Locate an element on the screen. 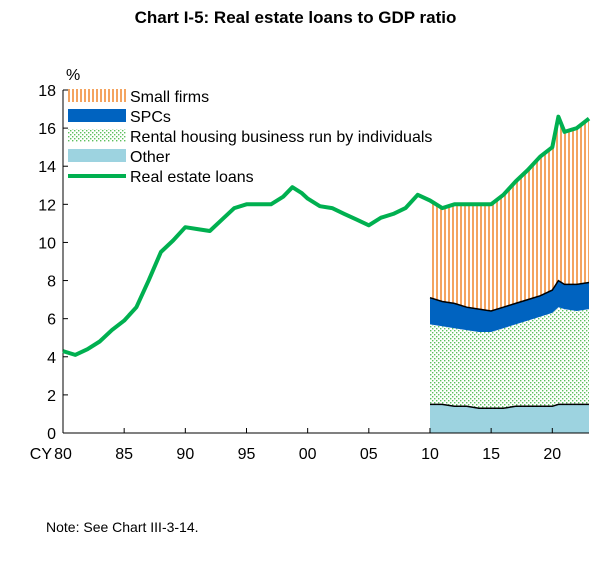  x-tick-label: 20 is located at coordinates (552, 454).